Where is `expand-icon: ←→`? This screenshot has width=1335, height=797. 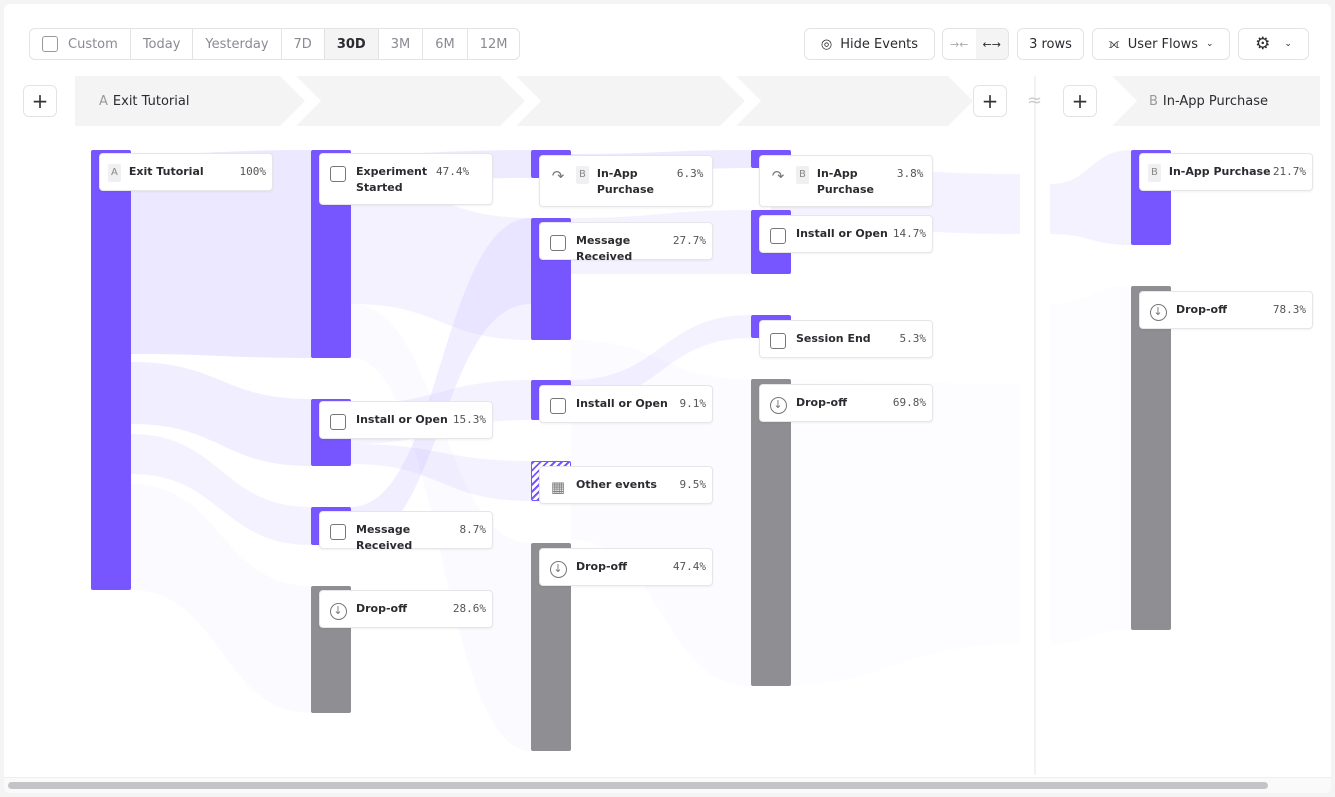
expand-icon: ←→ is located at coordinates (991, 44).